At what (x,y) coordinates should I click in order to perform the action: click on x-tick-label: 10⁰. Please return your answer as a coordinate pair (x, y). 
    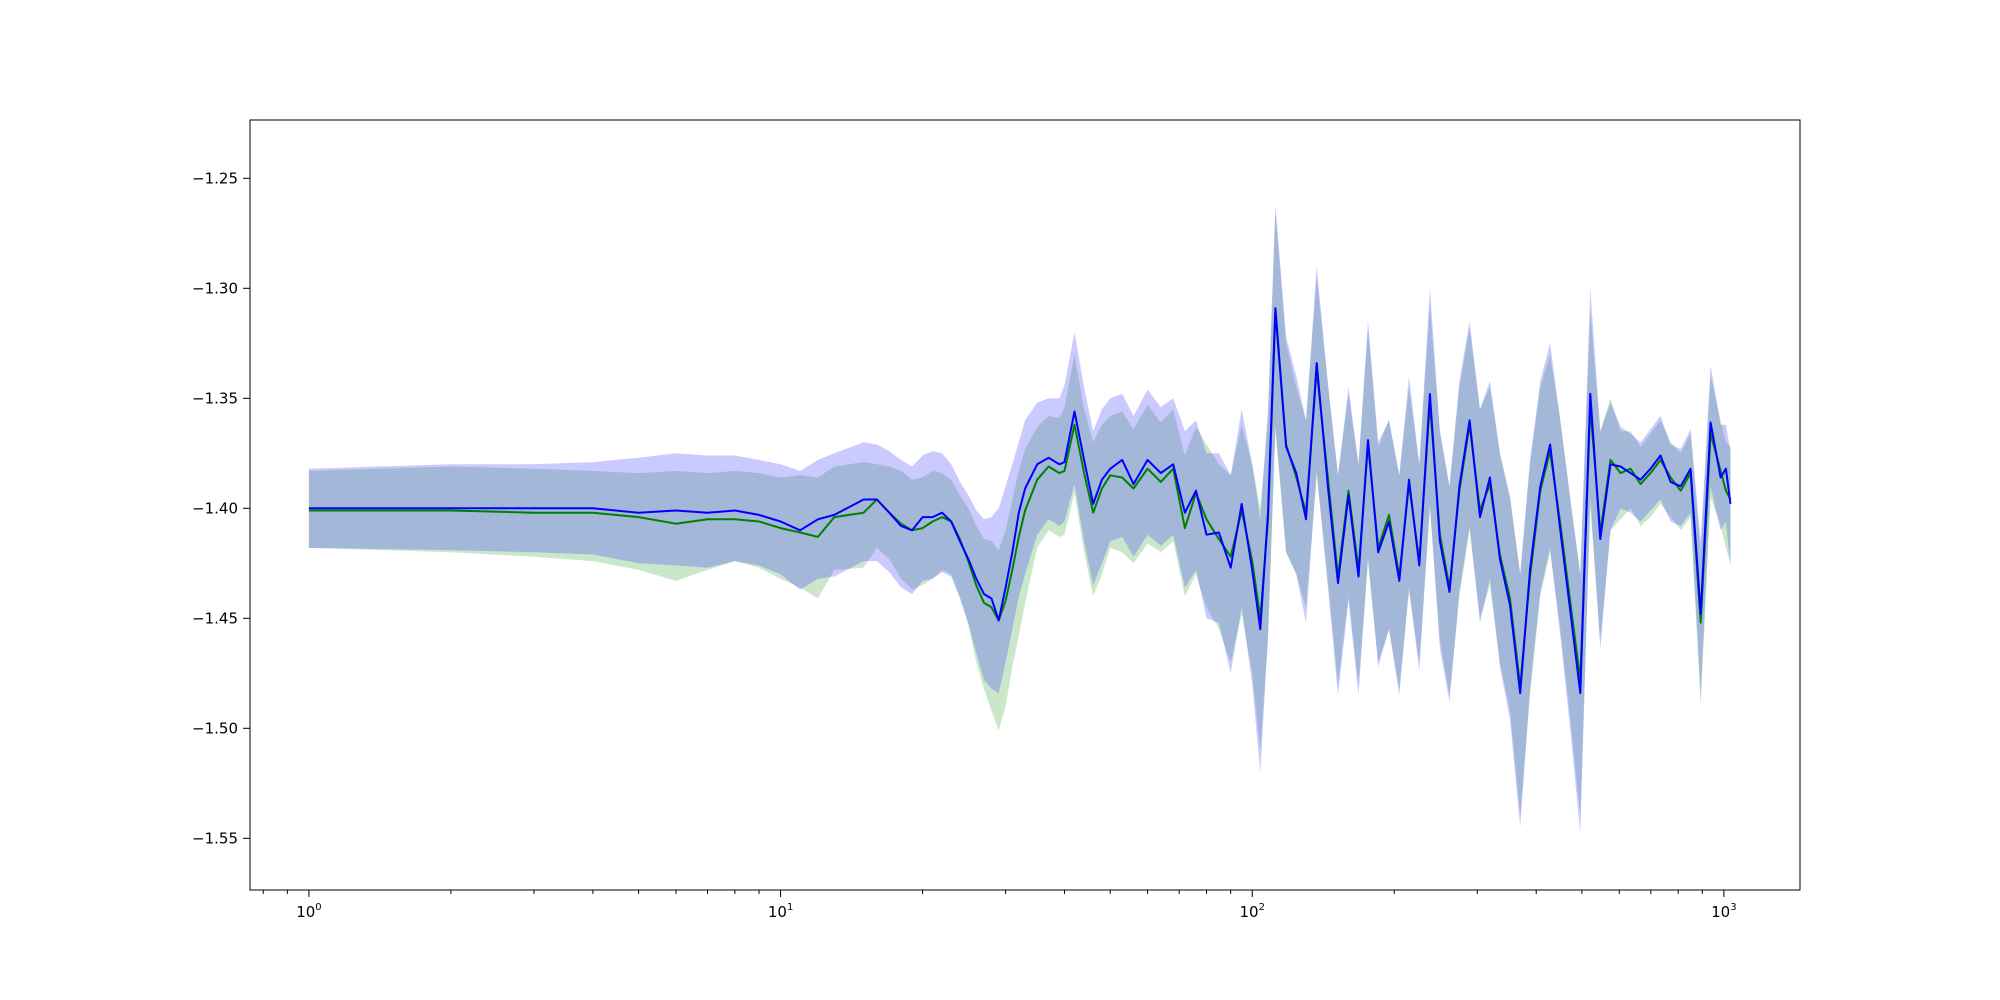
    Looking at the image, I should click on (308, 911).